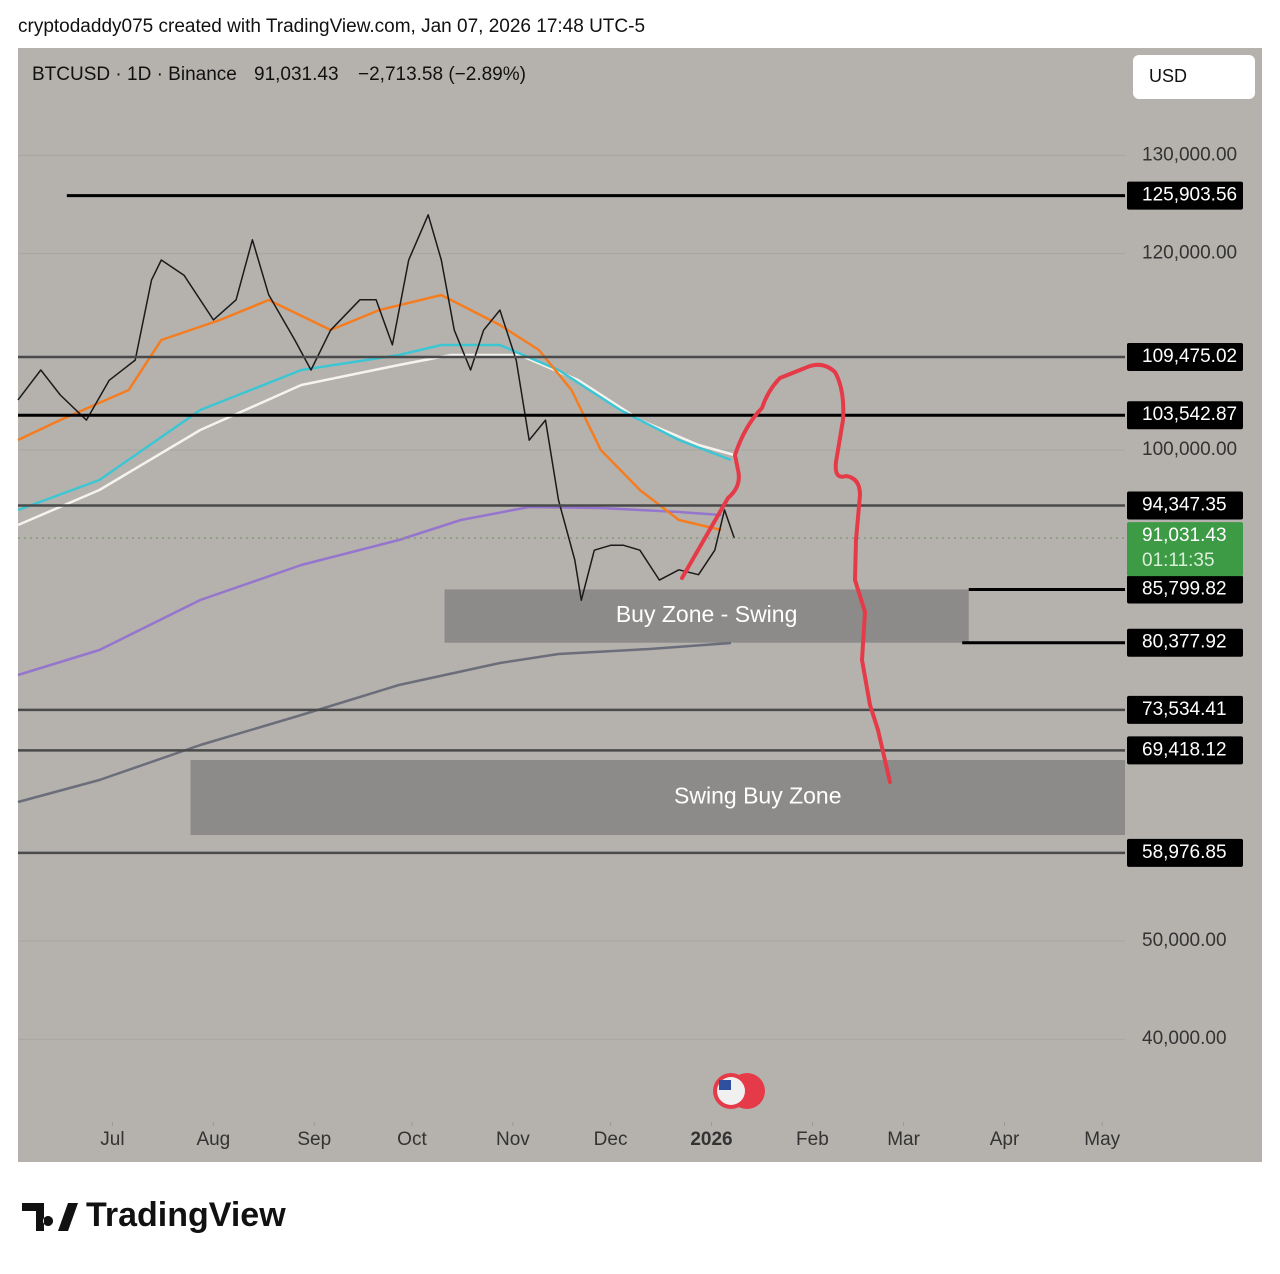 The width and height of the screenshot is (1280, 1274). What do you see at coordinates (1168, 76) in the screenshot?
I see `currency: USD` at bounding box center [1168, 76].